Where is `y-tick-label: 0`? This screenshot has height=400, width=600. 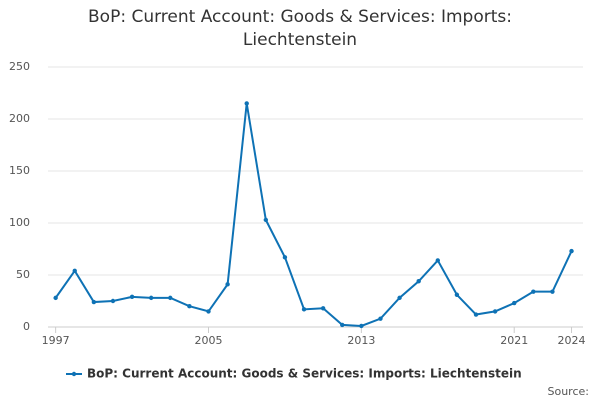
y-tick-label: 0 is located at coordinates (26, 326).